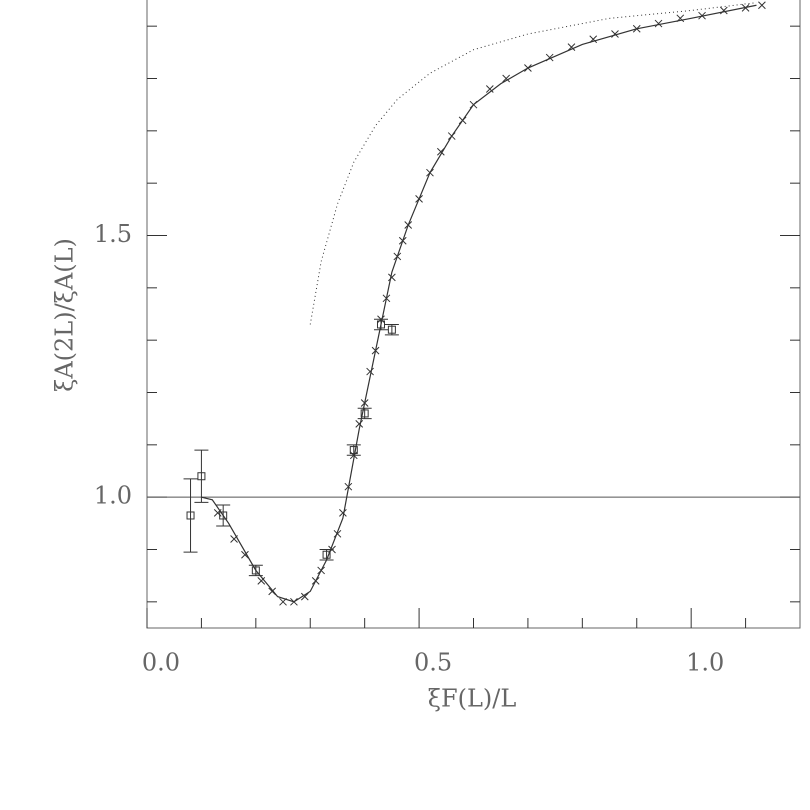 The height and width of the screenshot is (810, 810). Describe the element at coordinates (705, 663) in the screenshot. I see `x-tick-label: 1.0` at that location.